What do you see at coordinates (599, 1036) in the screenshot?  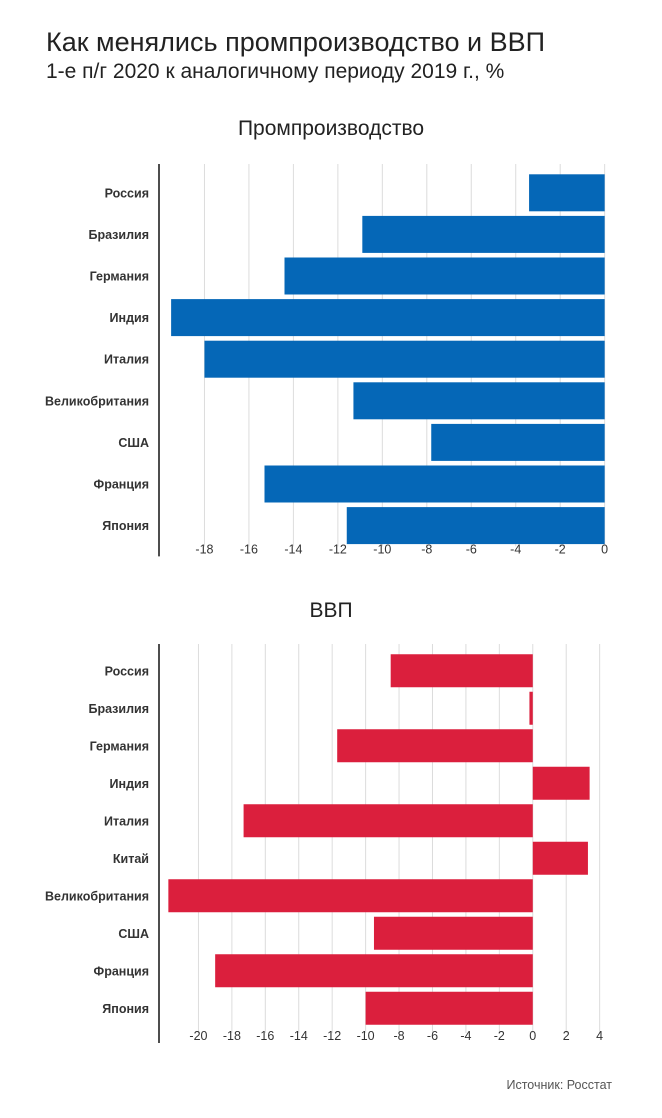 I see `tick-label: 4` at bounding box center [599, 1036].